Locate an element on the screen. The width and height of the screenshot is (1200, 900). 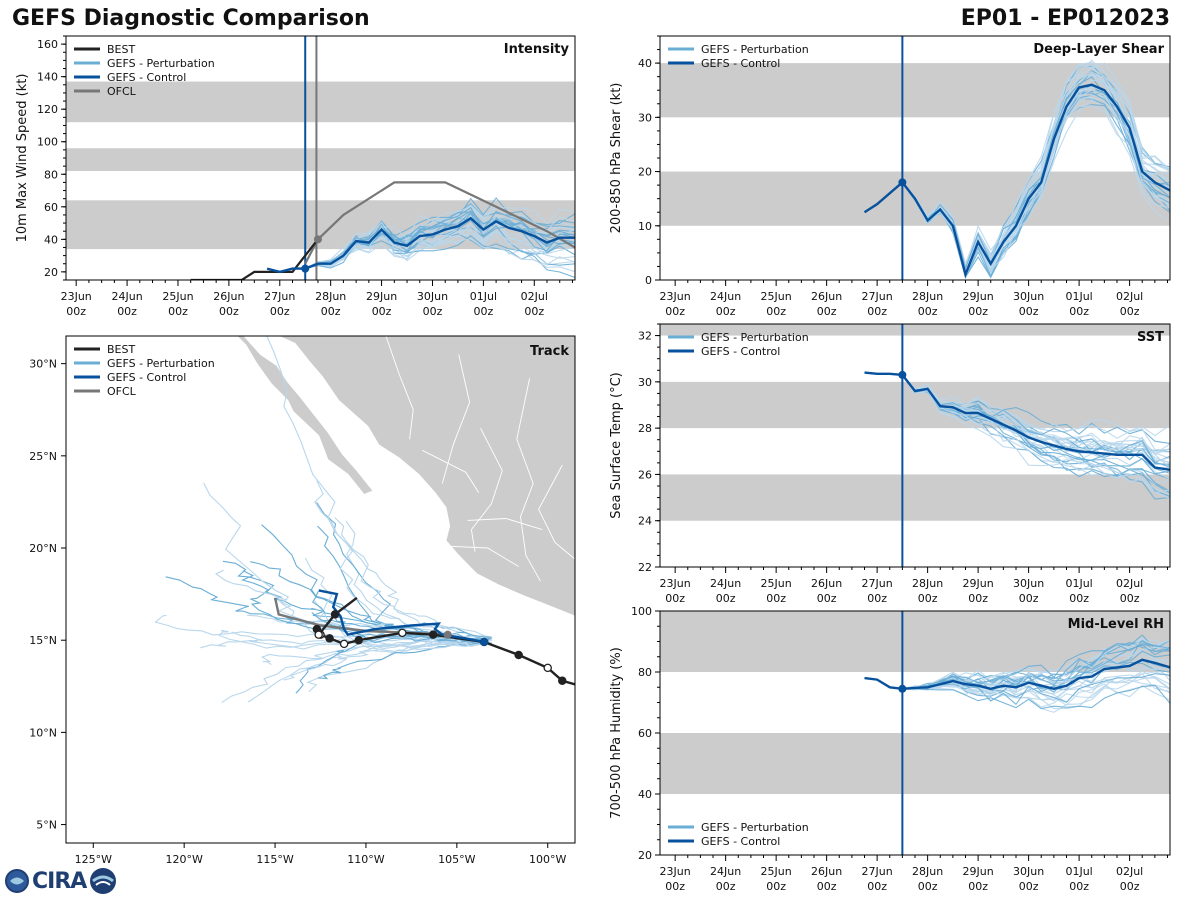
y-tick-label: 0 is located at coordinates (648, 280).